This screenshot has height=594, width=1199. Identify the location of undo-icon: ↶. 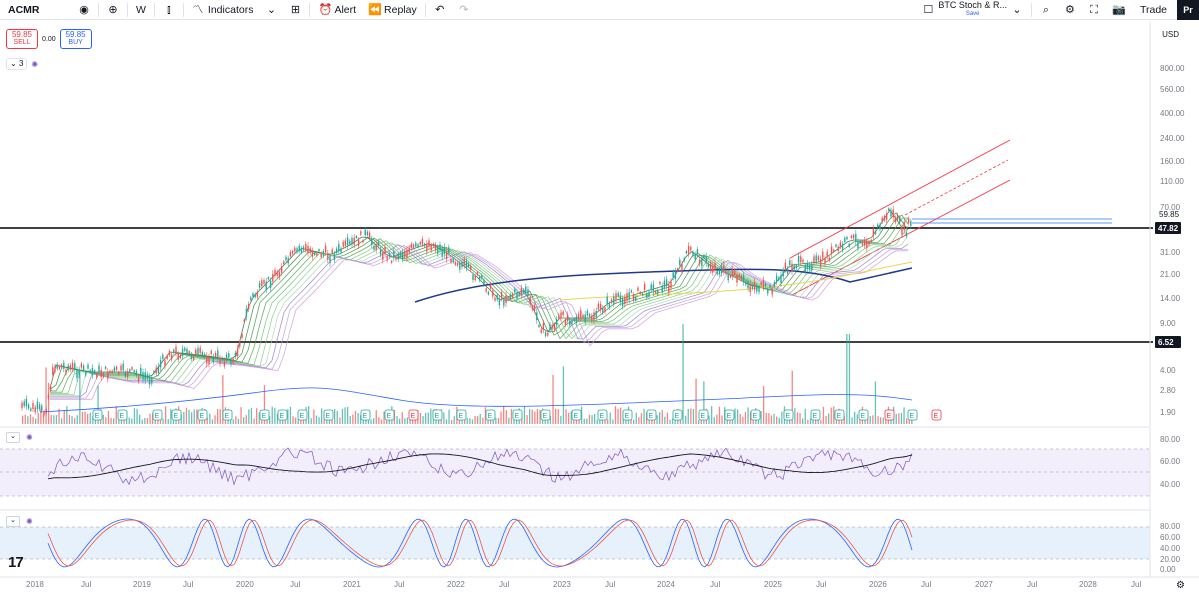
(440, 9).